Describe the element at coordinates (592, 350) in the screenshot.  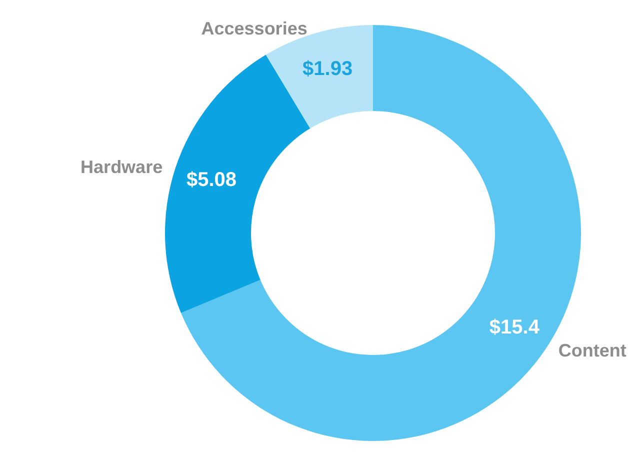
I see `slice-label: Content` at that location.